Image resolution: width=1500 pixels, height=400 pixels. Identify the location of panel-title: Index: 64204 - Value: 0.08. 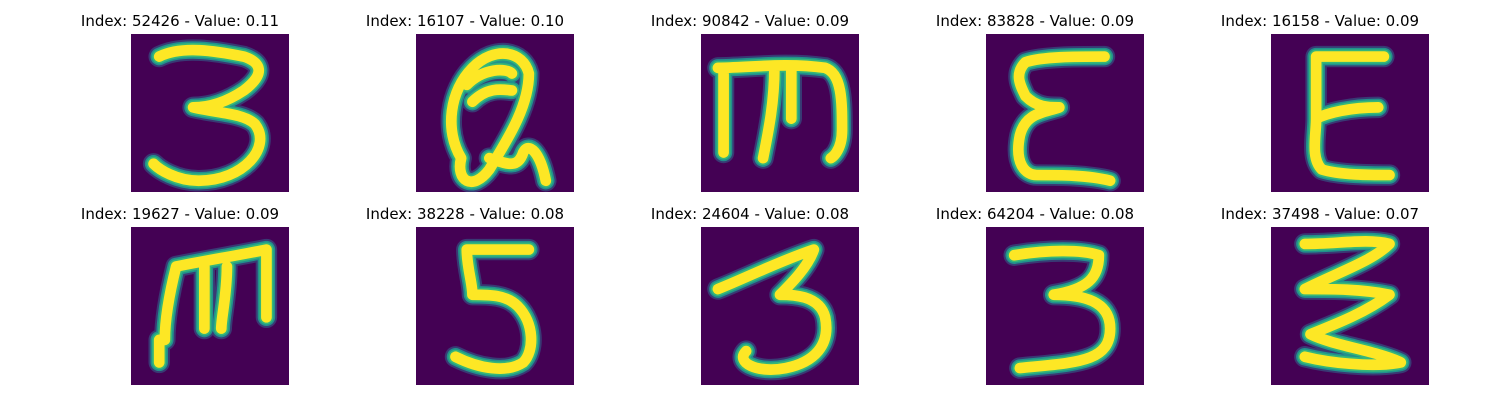
(1035, 214).